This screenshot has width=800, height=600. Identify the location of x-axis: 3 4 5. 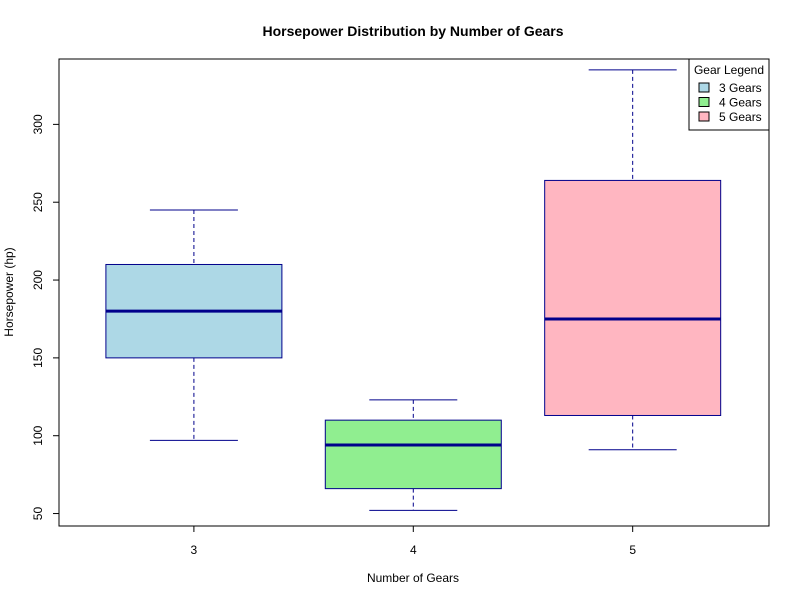
(413, 541).